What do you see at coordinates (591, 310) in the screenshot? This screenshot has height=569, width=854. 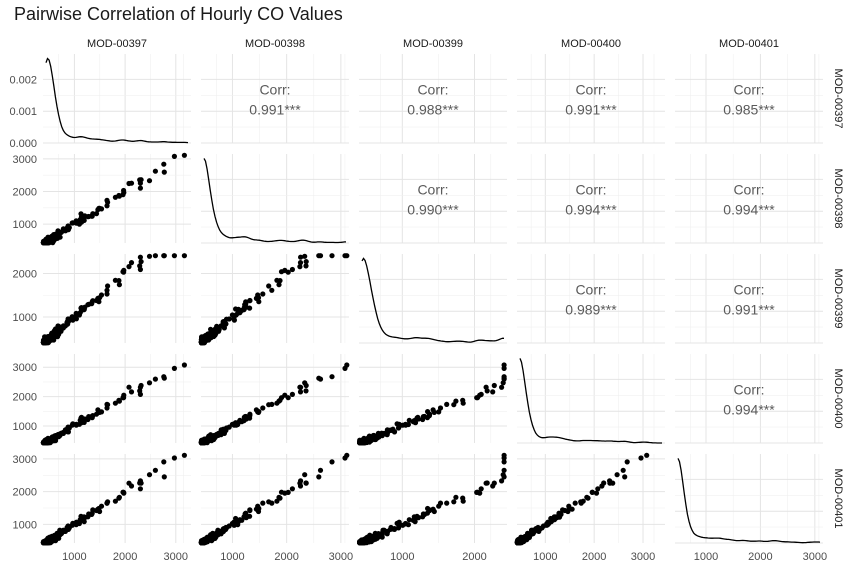 I see `corr-value: 0.989***` at bounding box center [591, 310].